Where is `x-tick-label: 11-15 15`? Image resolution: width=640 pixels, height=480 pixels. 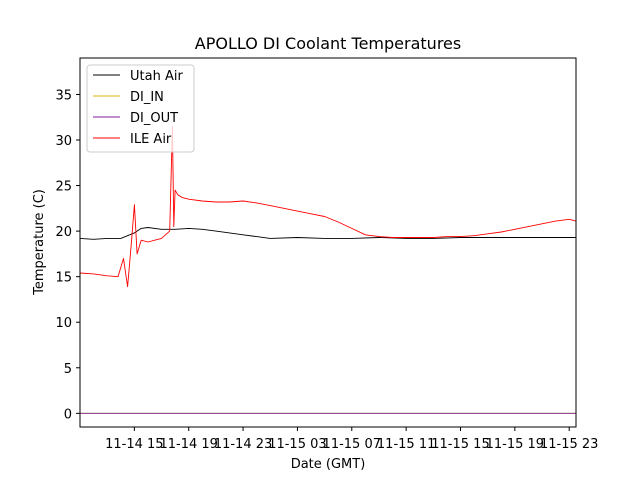 x-tick-label: 11-15 15 is located at coordinates (460, 444).